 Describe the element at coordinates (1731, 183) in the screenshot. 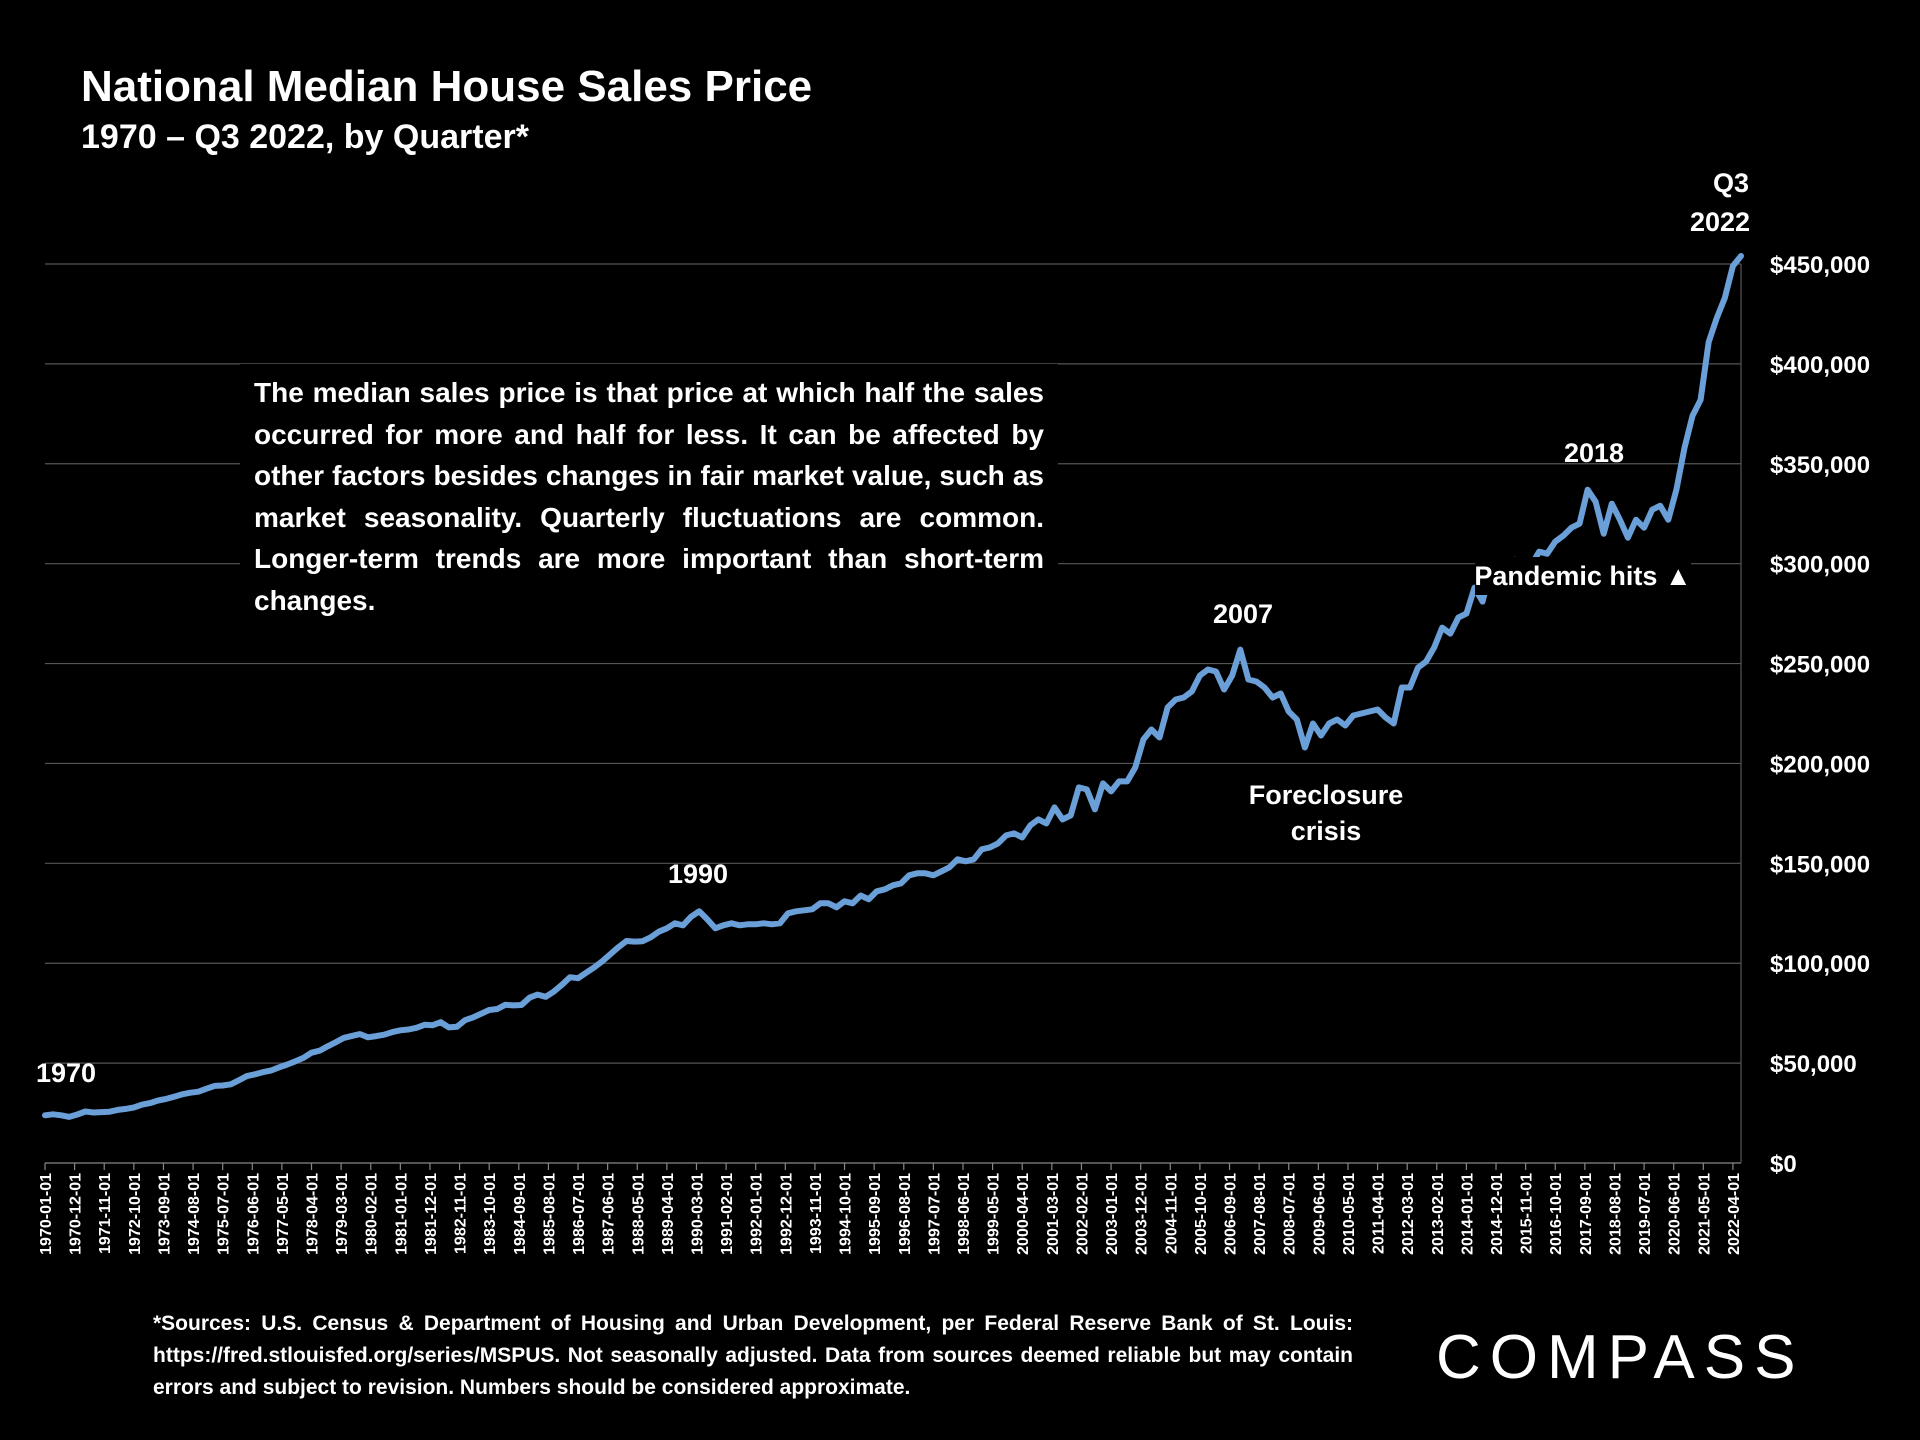

I see `annotation: Q3` at that location.